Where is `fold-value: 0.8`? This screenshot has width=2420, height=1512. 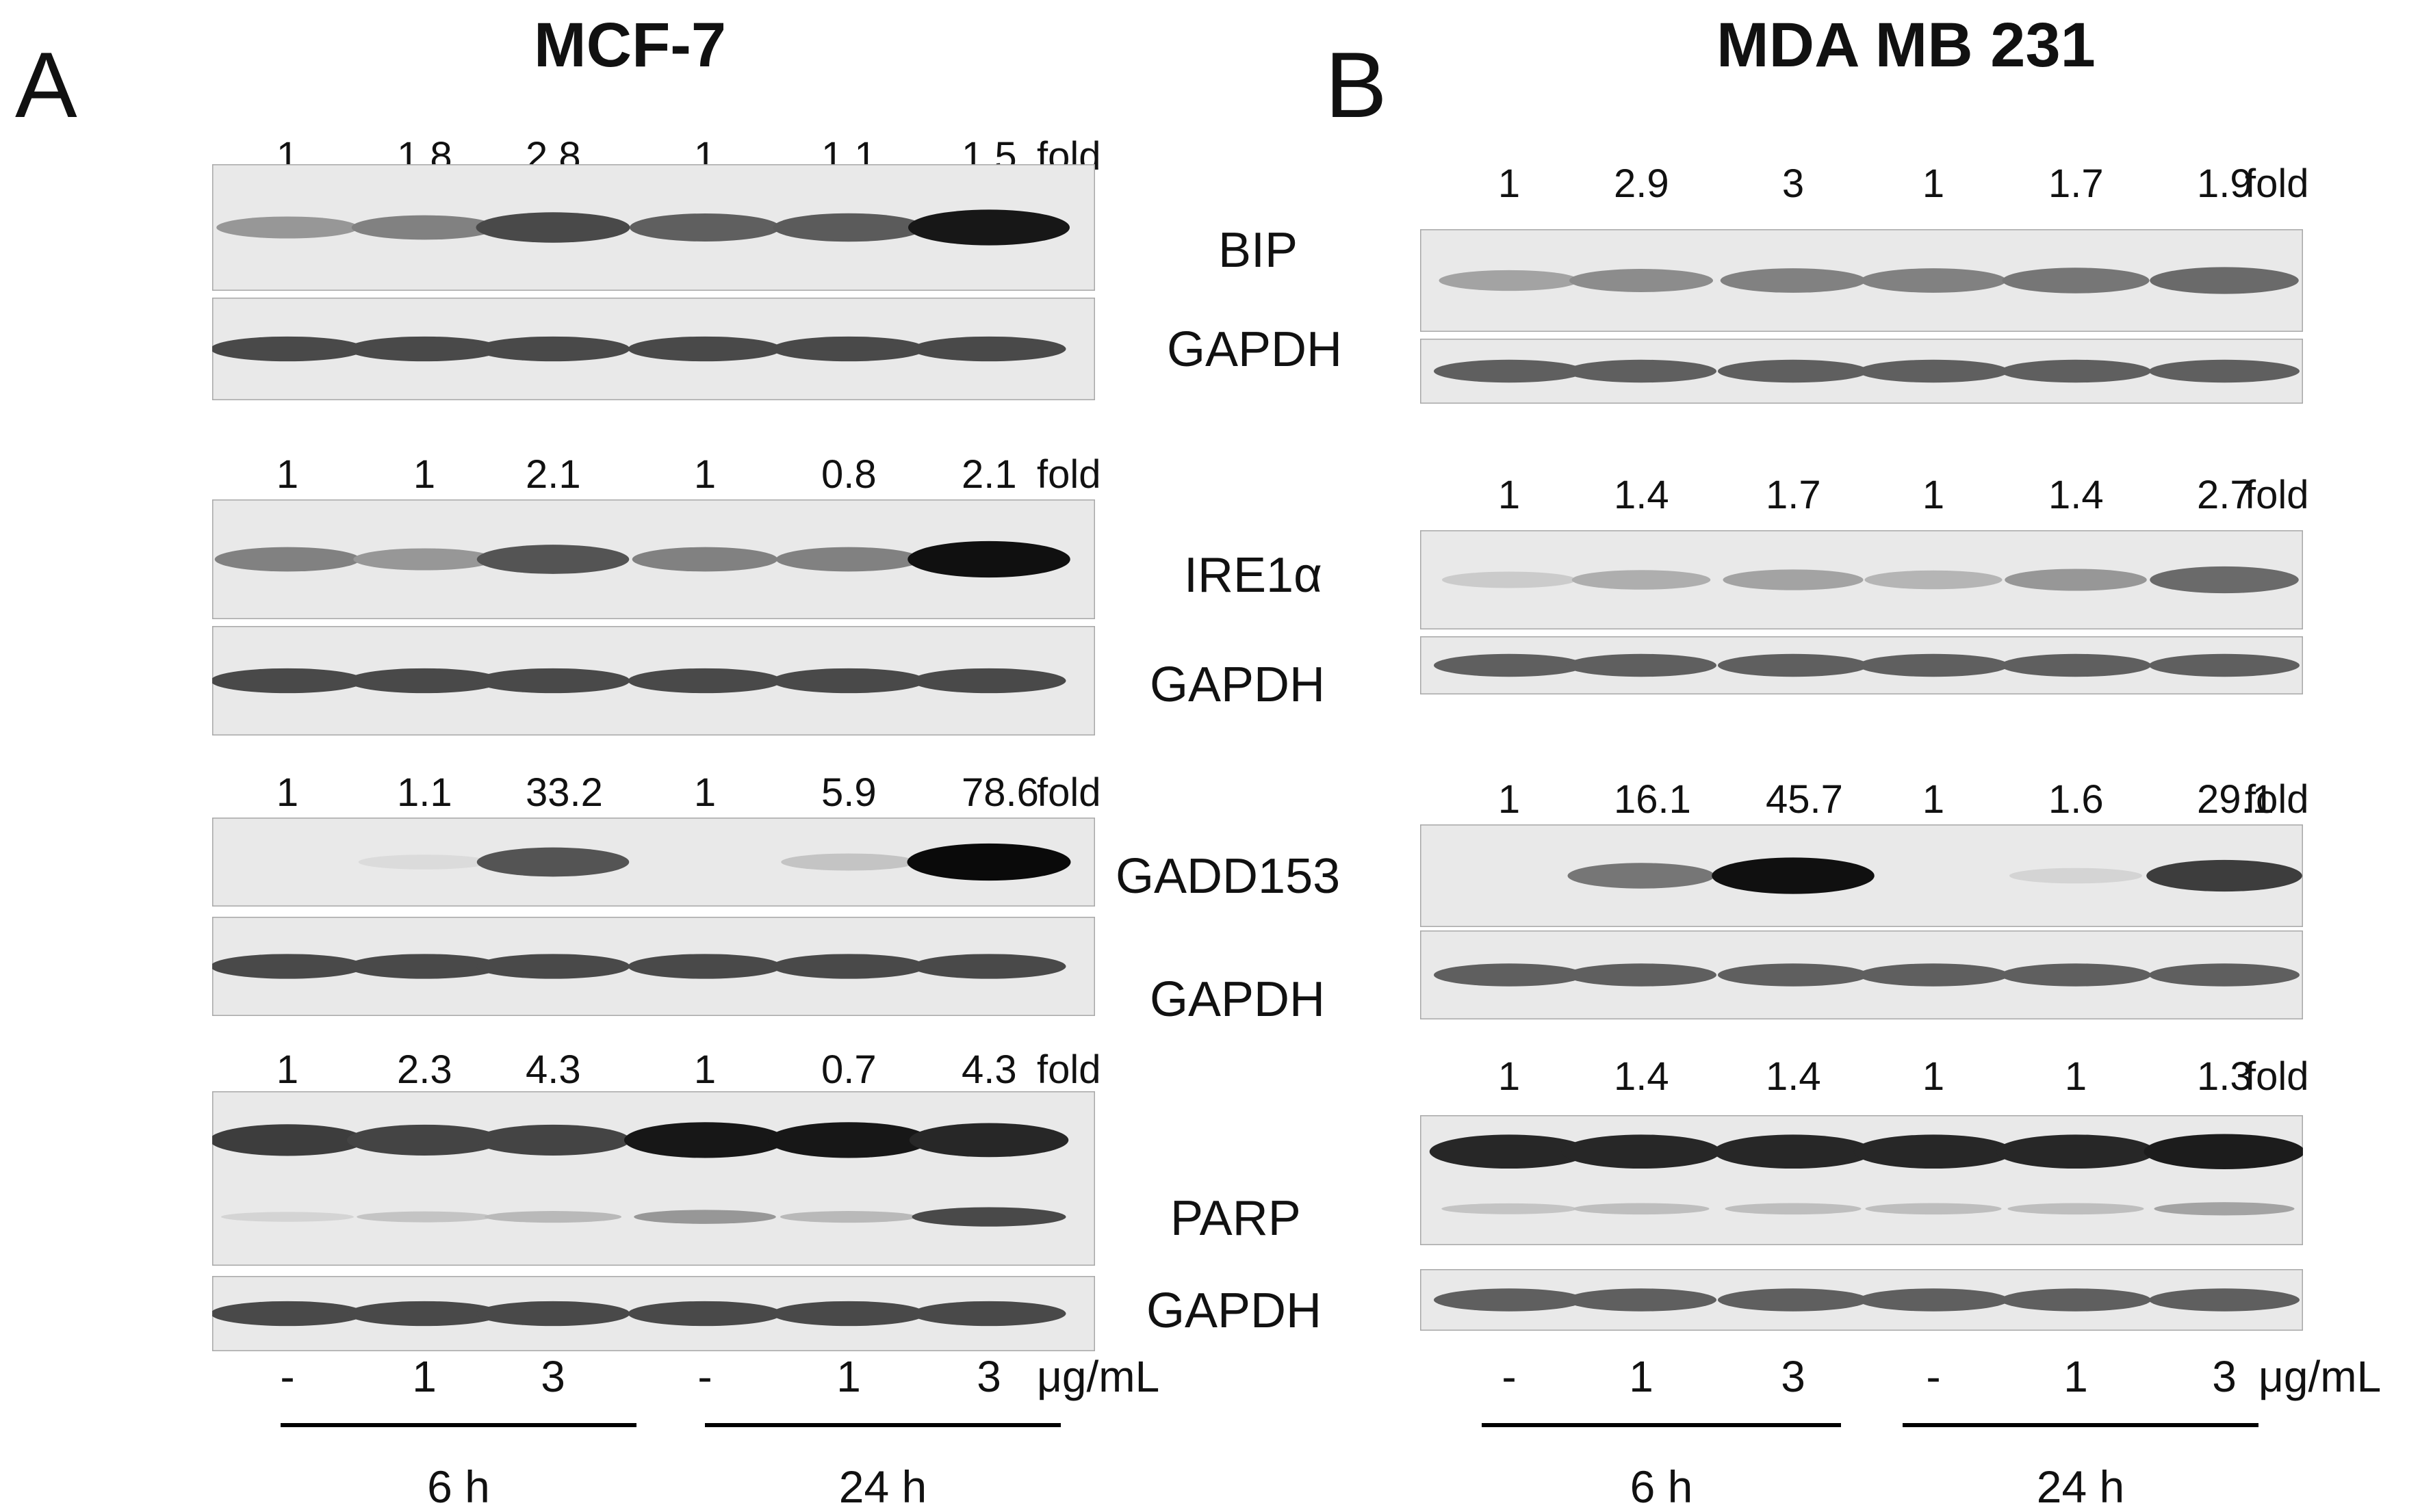 fold-value: 0.8 is located at coordinates (849, 474).